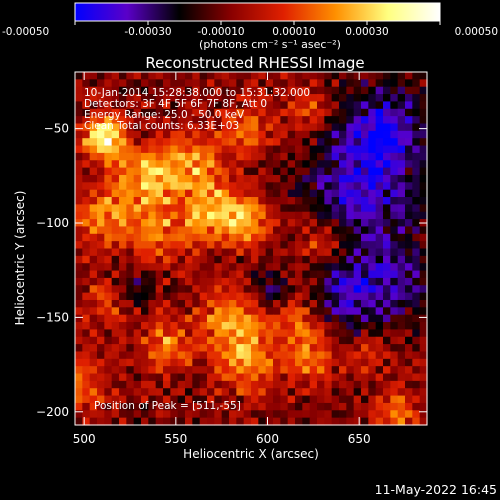 The width and height of the screenshot is (500, 500). I want to click on y-tick-label: −200, so click(52, 412).